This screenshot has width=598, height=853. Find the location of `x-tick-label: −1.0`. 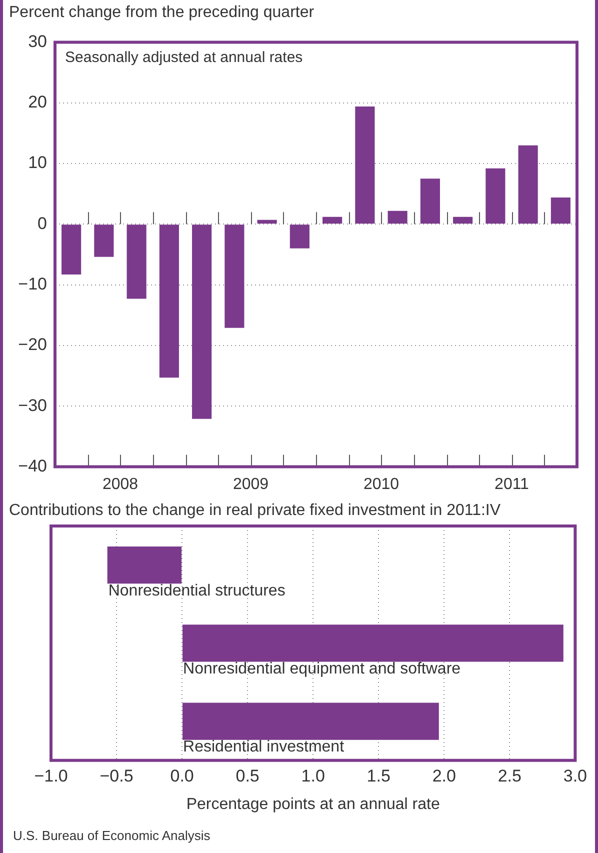

x-tick-label: −1.0 is located at coordinates (51, 776).